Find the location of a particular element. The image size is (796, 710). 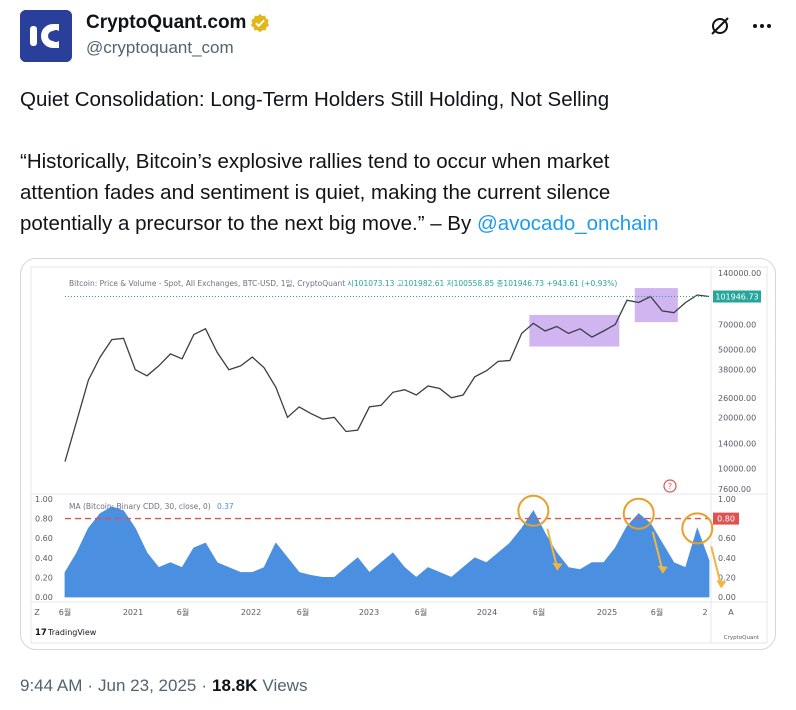

more-icon is located at coordinates (762, 26).